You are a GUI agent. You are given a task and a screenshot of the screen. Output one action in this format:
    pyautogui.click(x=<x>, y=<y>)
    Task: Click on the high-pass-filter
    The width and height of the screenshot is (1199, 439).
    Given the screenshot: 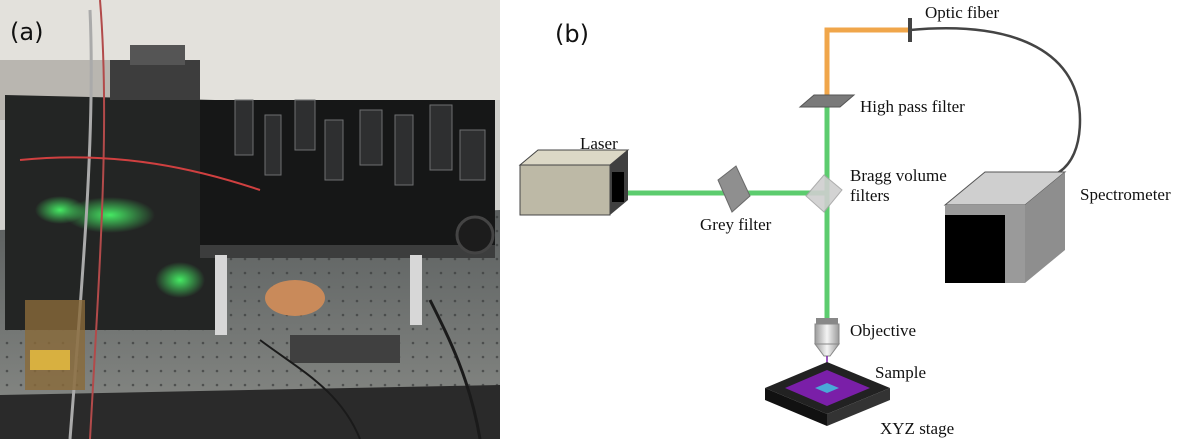 What is the action you would take?
    pyautogui.click(x=827, y=101)
    